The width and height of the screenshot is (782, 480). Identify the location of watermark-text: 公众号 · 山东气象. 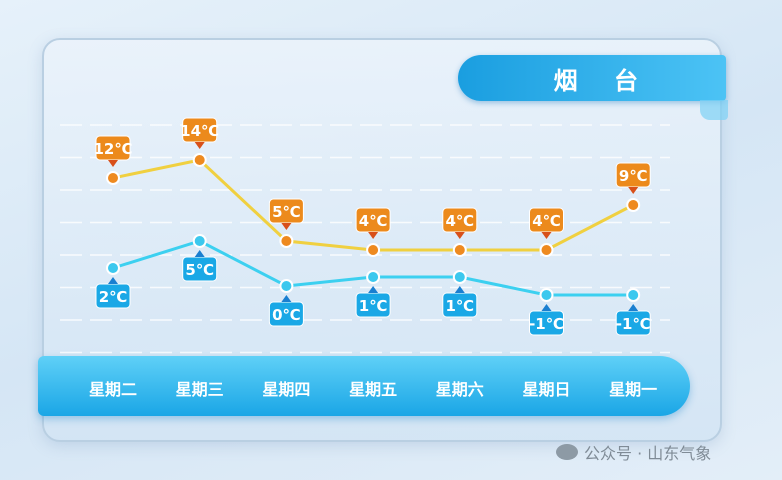
(648, 453).